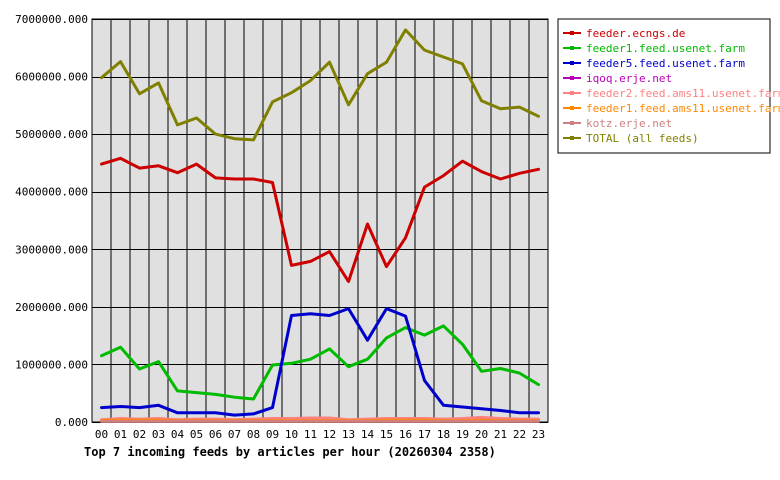  Describe the element at coordinates (51, 192) in the screenshot. I see `y-tick-label: 4000000.000` at that location.